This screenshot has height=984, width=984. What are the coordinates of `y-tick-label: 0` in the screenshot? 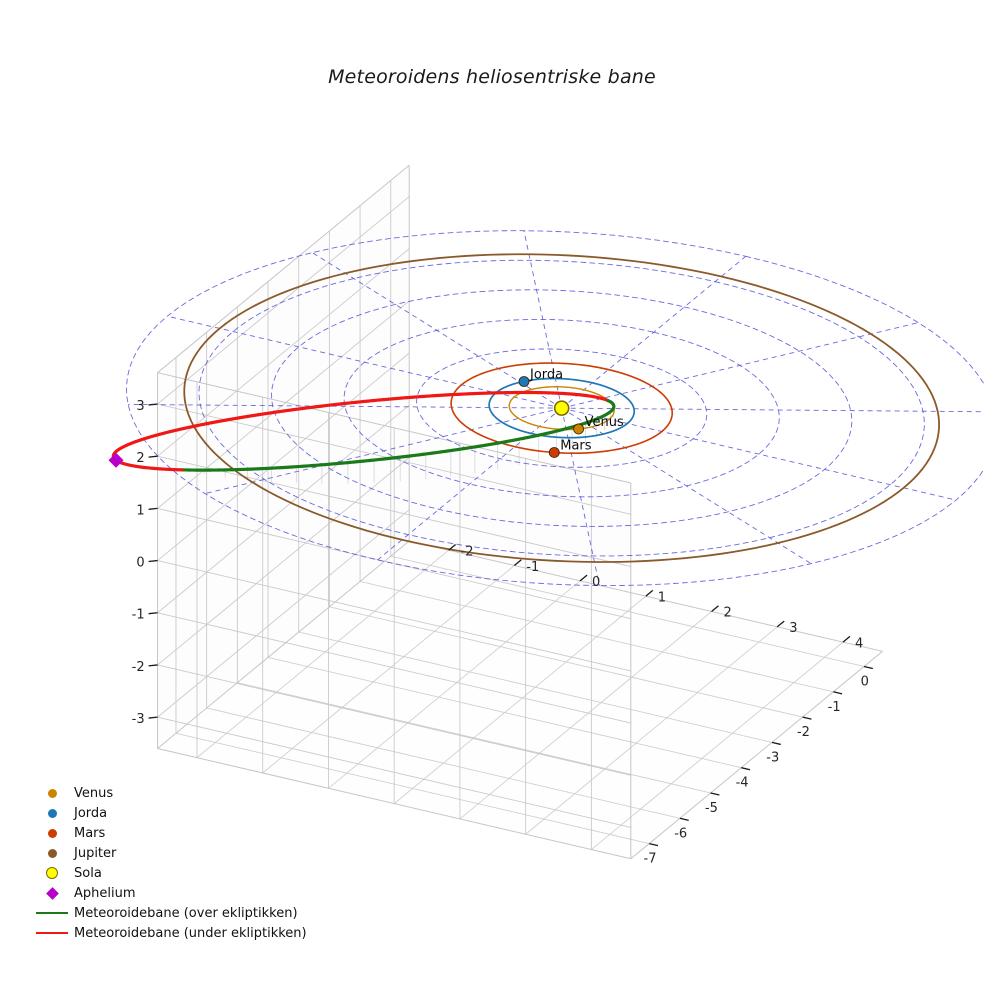 It's located at (596, 582).